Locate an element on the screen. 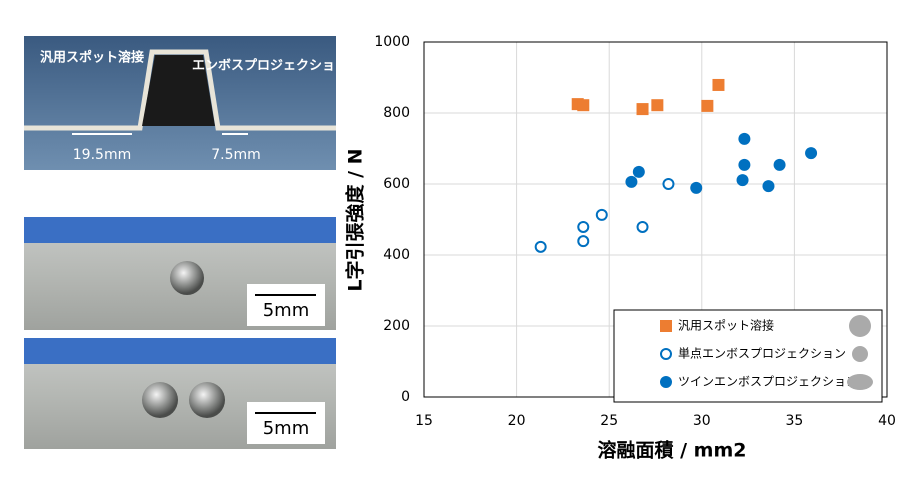 Image resolution: width=917 pixels, height=490 pixels. y-axis-label: L字引張強度 / N is located at coordinates (355, 219).